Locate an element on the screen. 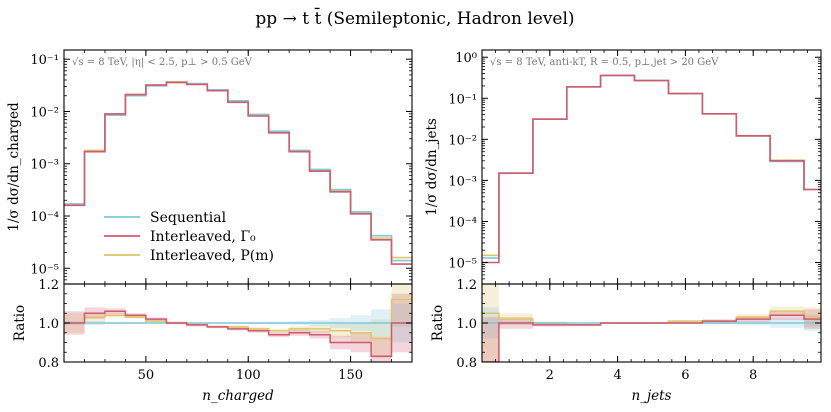  x-tick-label: 8 is located at coordinates (753, 375).